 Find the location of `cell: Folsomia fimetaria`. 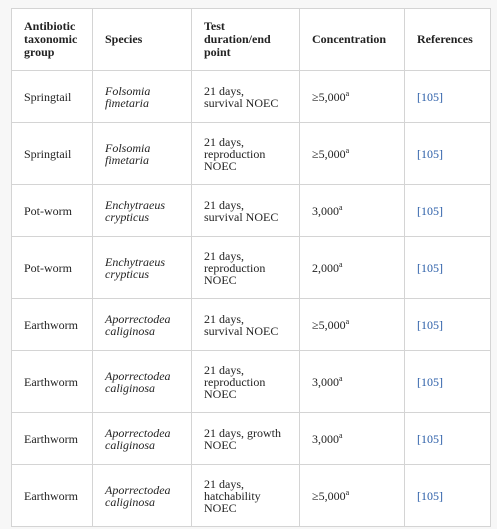

cell: Folsomia fimetaria is located at coordinates (142, 153).